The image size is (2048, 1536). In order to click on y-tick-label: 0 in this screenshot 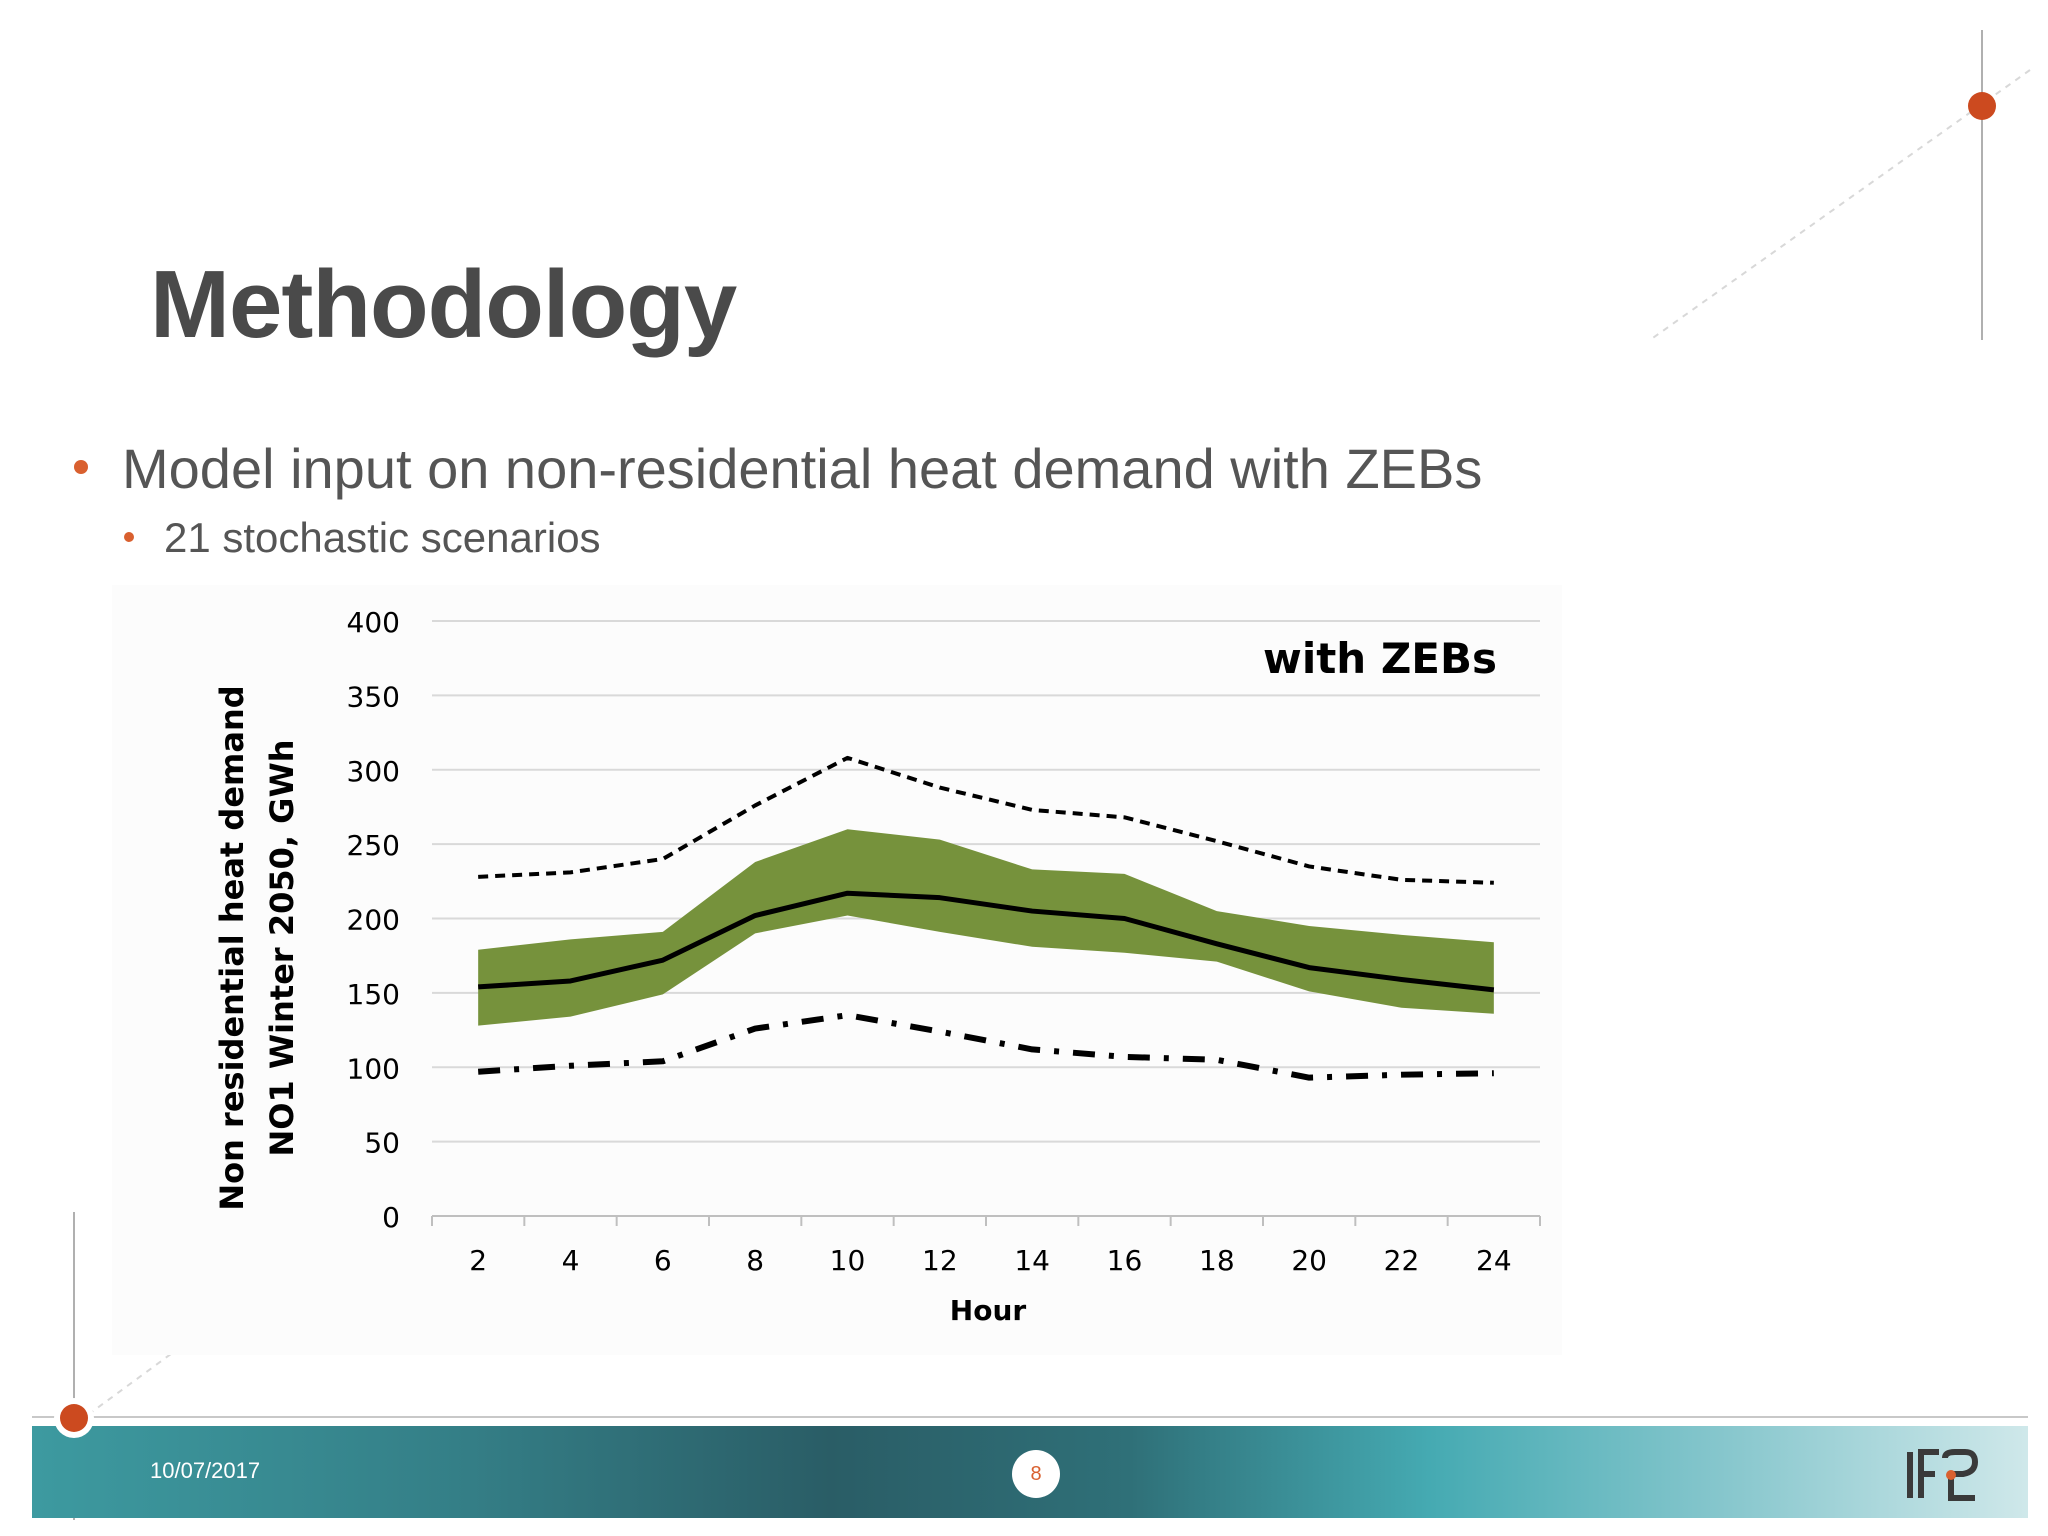, I will do `click(391, 1217)`.